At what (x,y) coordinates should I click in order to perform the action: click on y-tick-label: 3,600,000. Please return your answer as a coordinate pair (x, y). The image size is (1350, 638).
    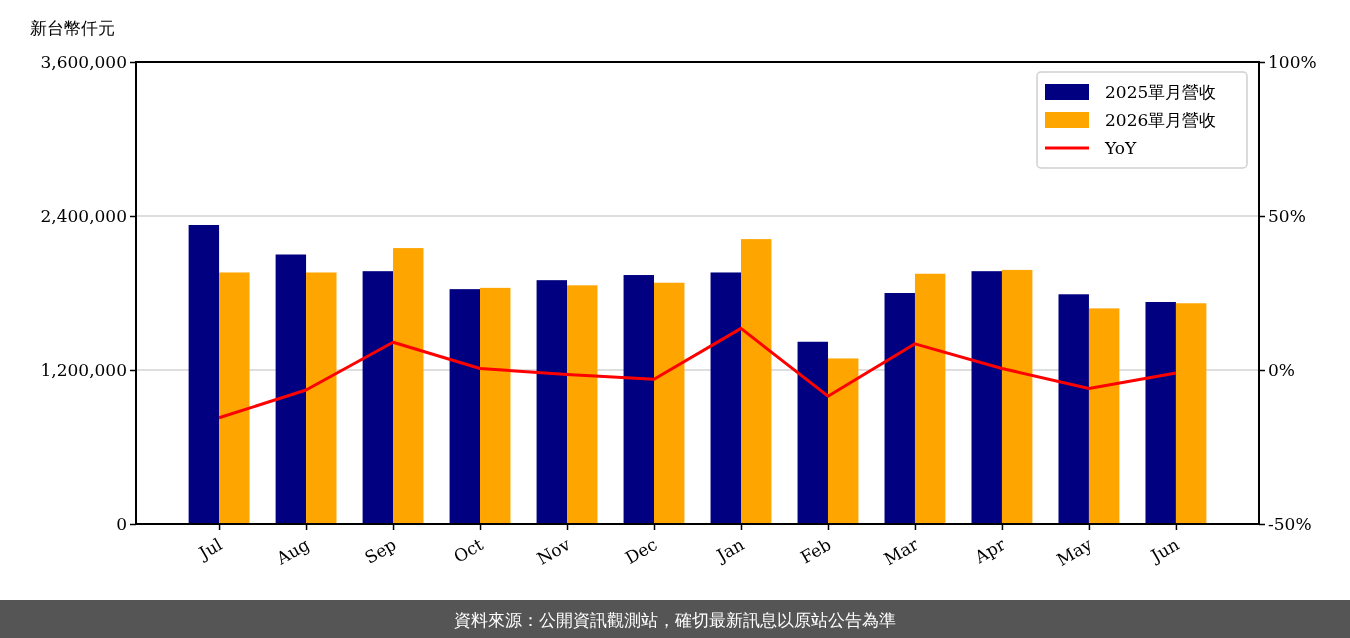
    Looking at the image, I should click on (83, 61).